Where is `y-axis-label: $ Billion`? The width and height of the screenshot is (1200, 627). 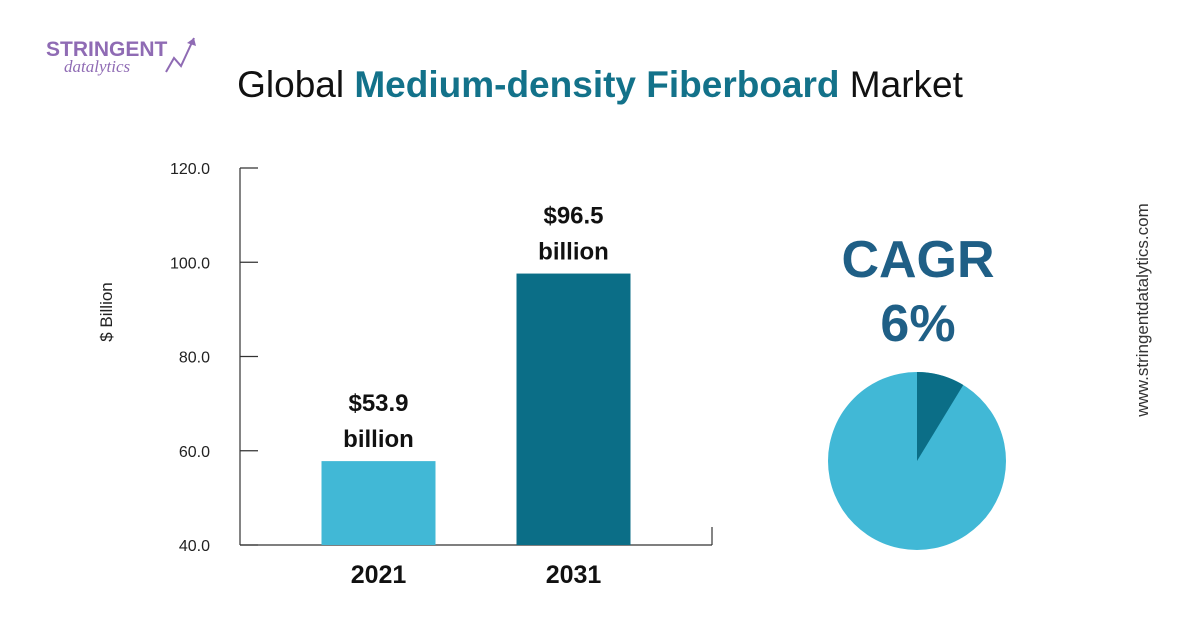 y-axis-label: $ Billion is located at coordinates (106, 312).